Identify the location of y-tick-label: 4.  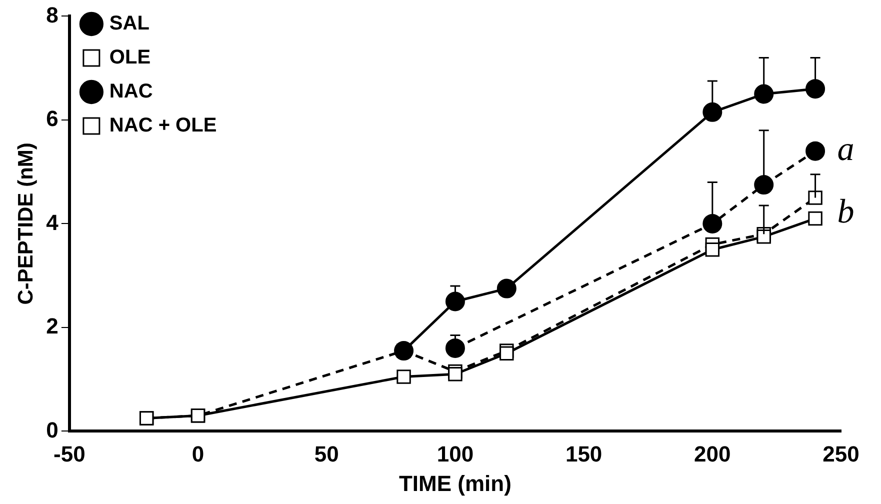
(53, 222).